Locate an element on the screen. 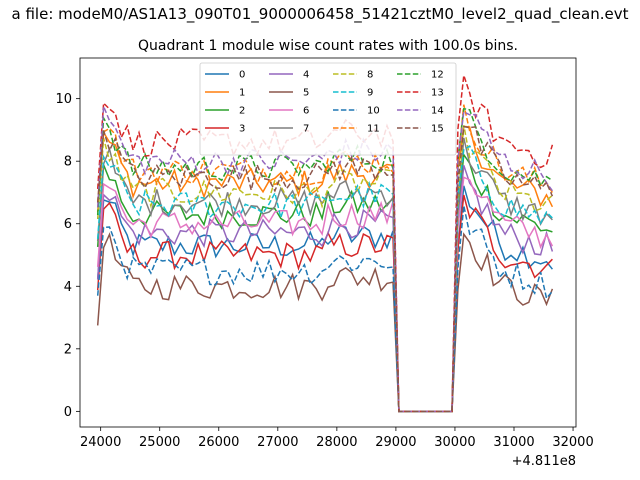 The width and height of the screenshot is (640, 480). y-tick-label: 6 is located at coordinates (68, 224).